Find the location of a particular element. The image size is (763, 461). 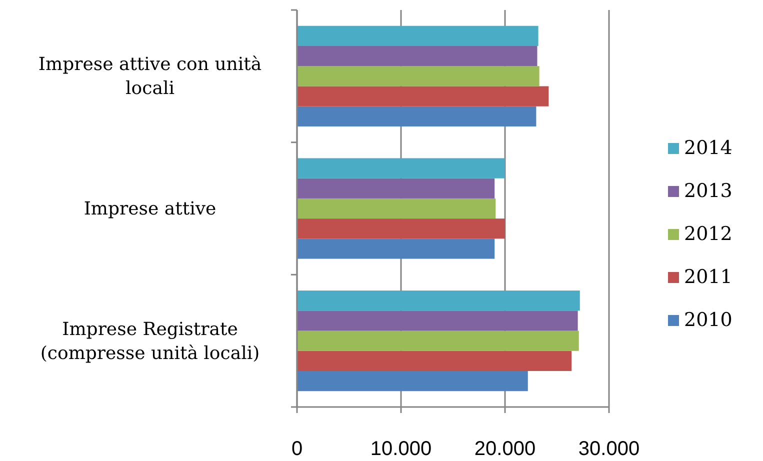

x-tick-label: 30.000 is located at coordinates (609, 449).